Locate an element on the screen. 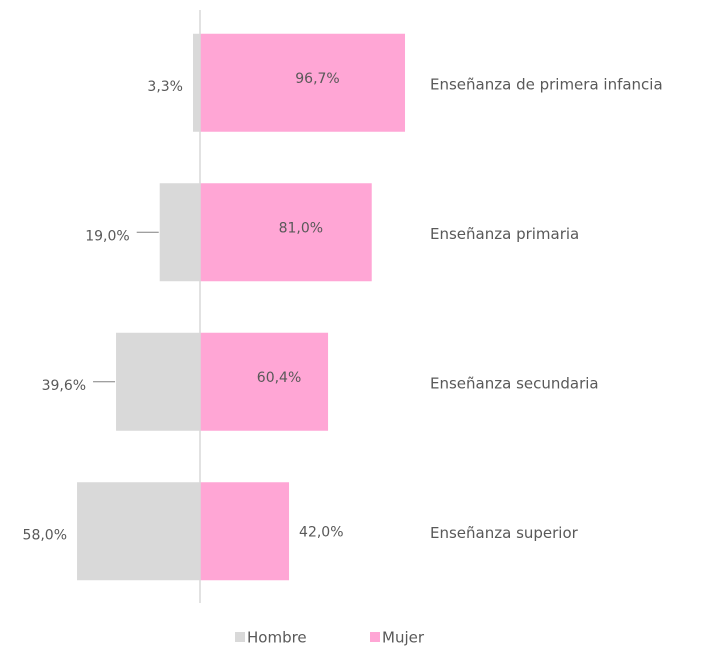 This screenshot has width=713, height=653. category-label: Enseñanza superior is located at coordinates (504, 533).